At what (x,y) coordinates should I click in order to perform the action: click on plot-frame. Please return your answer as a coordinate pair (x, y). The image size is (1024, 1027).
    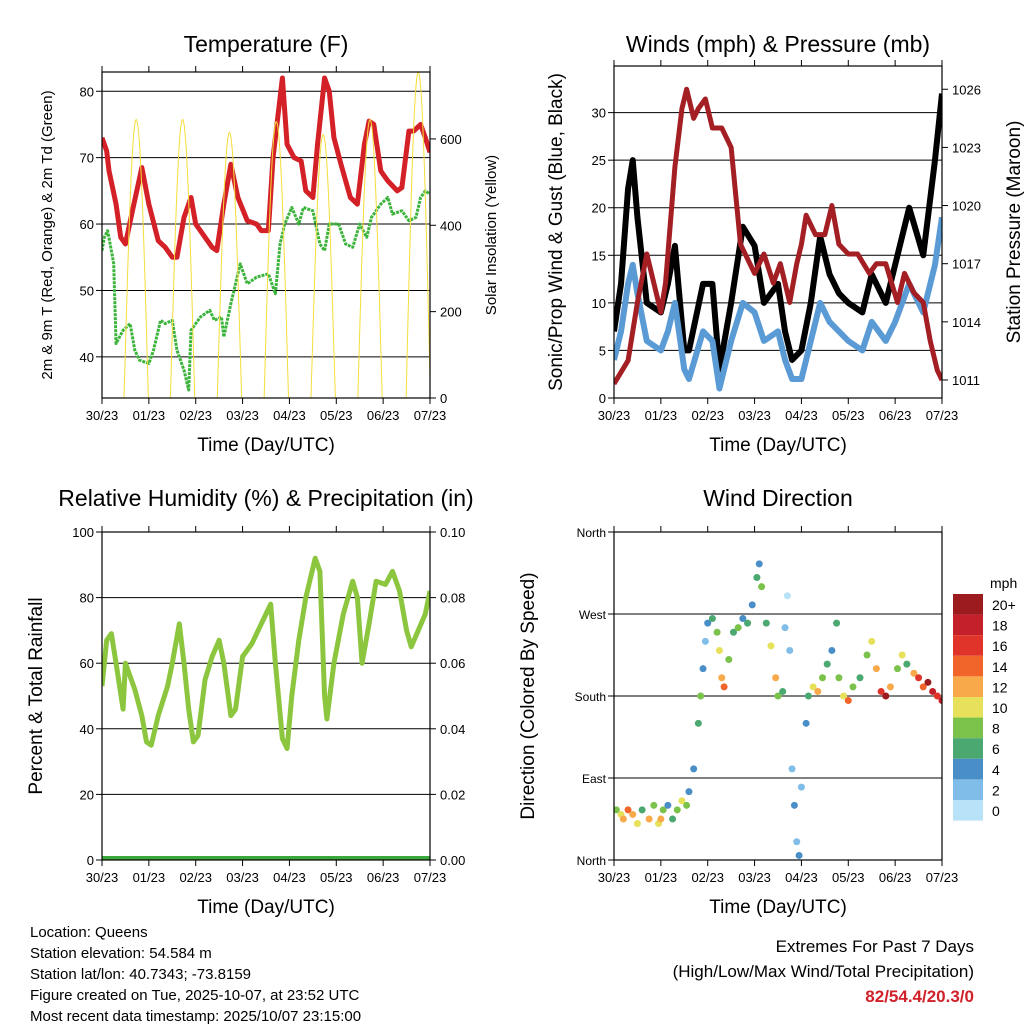
    Looking at the image, I should click on (778, 696).